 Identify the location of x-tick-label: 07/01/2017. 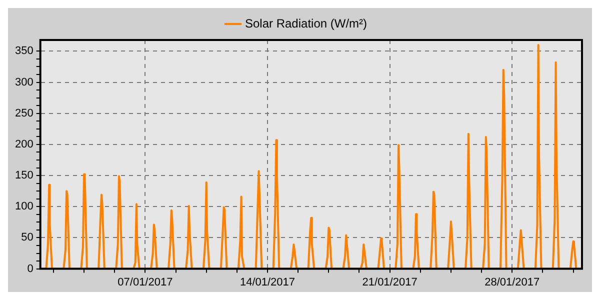
(145, 282).